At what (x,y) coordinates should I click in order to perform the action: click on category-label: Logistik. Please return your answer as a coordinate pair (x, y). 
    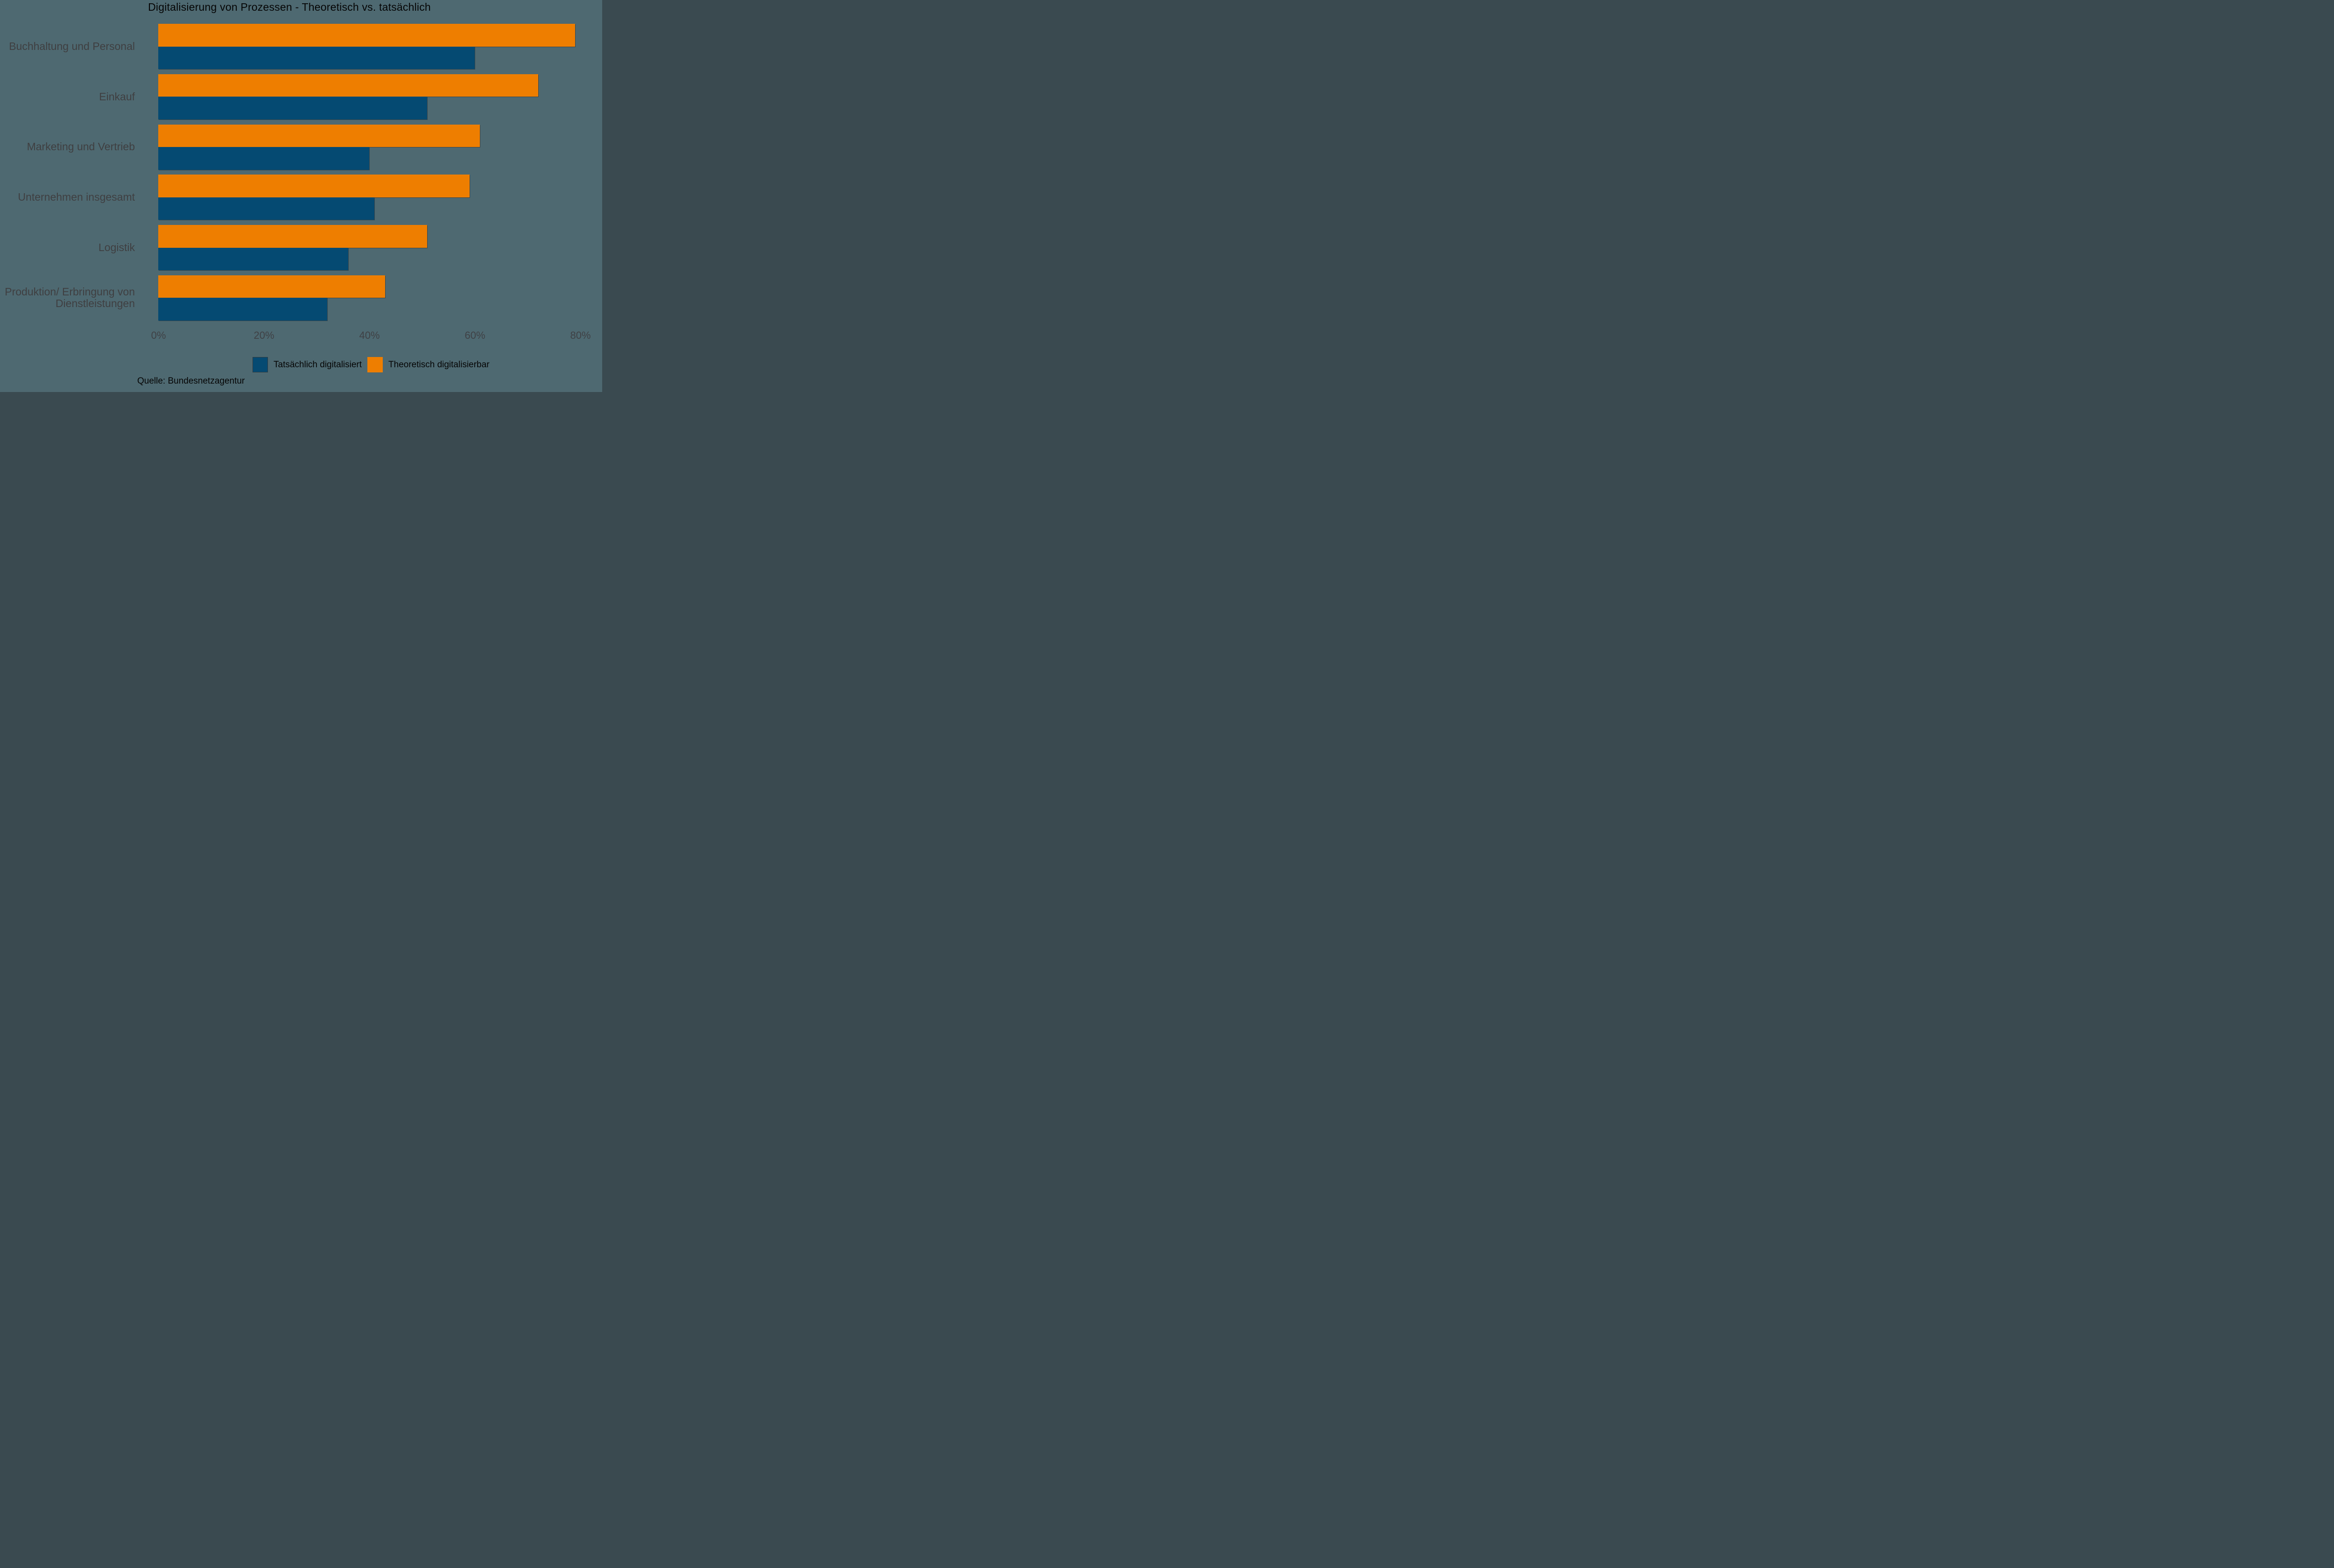
    Looking at the image, I should click on (116, 248).